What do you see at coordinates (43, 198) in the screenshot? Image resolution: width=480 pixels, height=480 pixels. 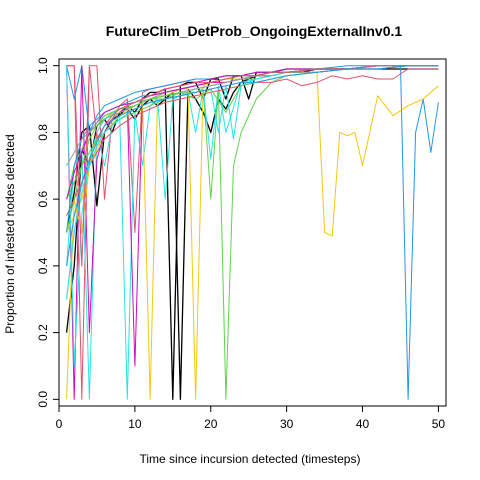 I see `y-tick-label: 0.6` at bounding box center [43, 198].